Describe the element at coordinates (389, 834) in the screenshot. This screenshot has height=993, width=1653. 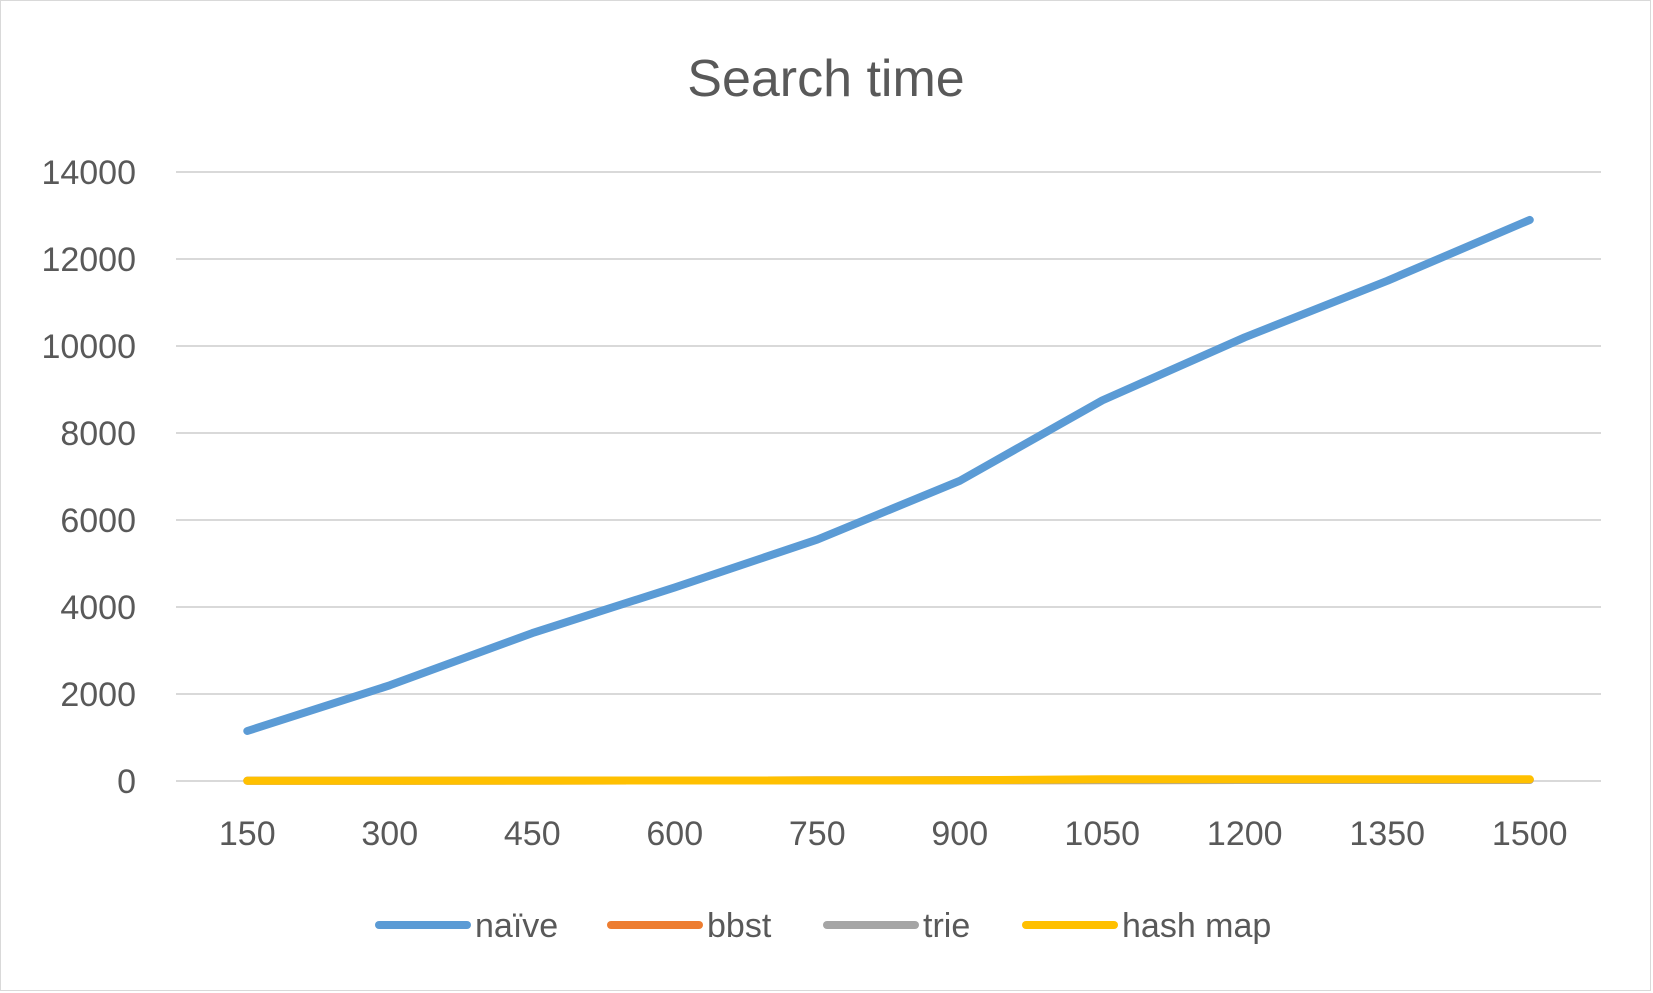
I see `x-tick-label: 300` at that location.